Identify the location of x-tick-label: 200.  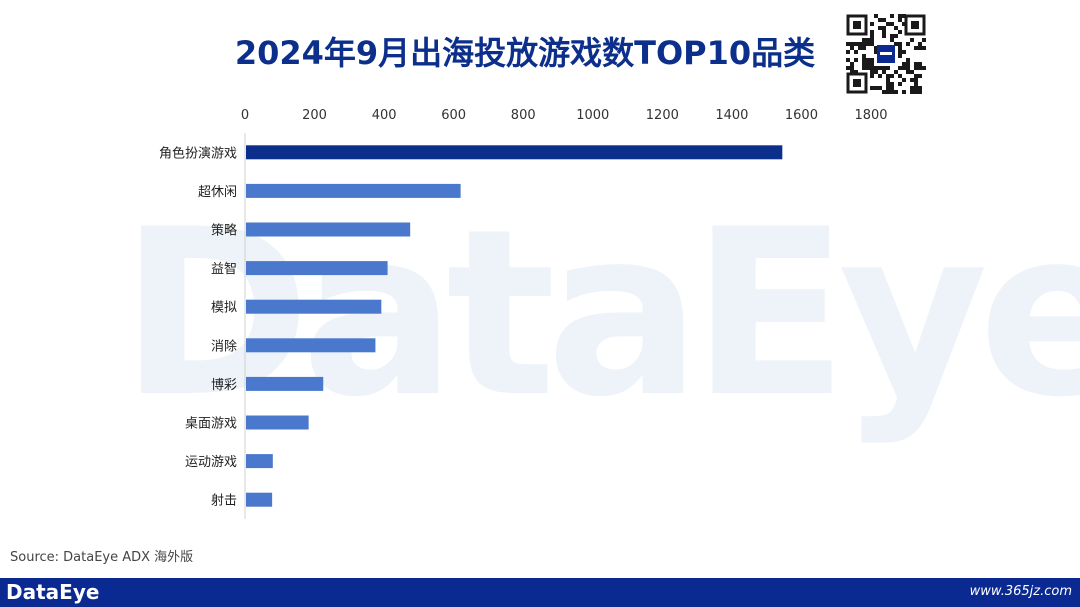
(314, 115).